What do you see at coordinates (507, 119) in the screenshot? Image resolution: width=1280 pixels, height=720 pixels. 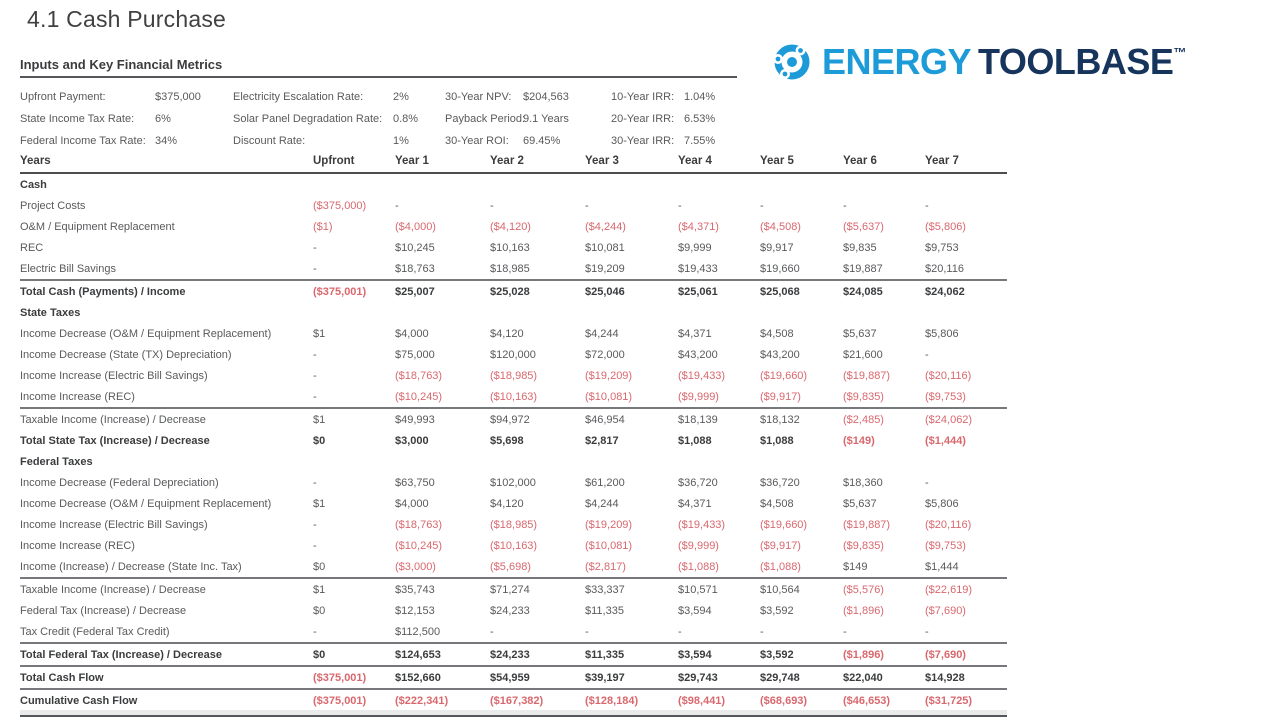 I see `input-metric: Payback Period: 9.1 Years` at bounding box center [507, 119].